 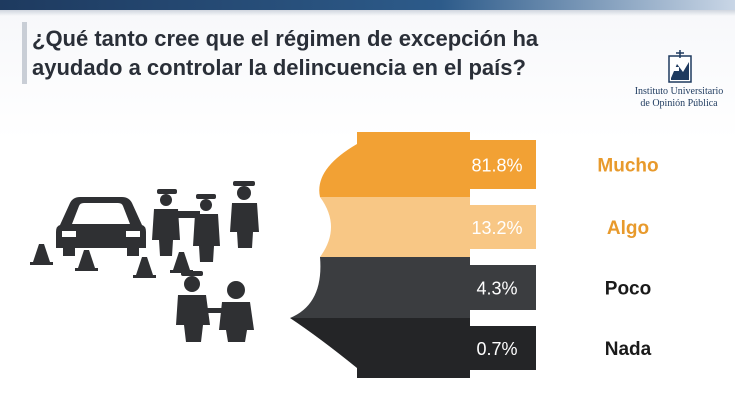 I want to click on value-label-mucho: 81.8%, so click(x=496, y=166).